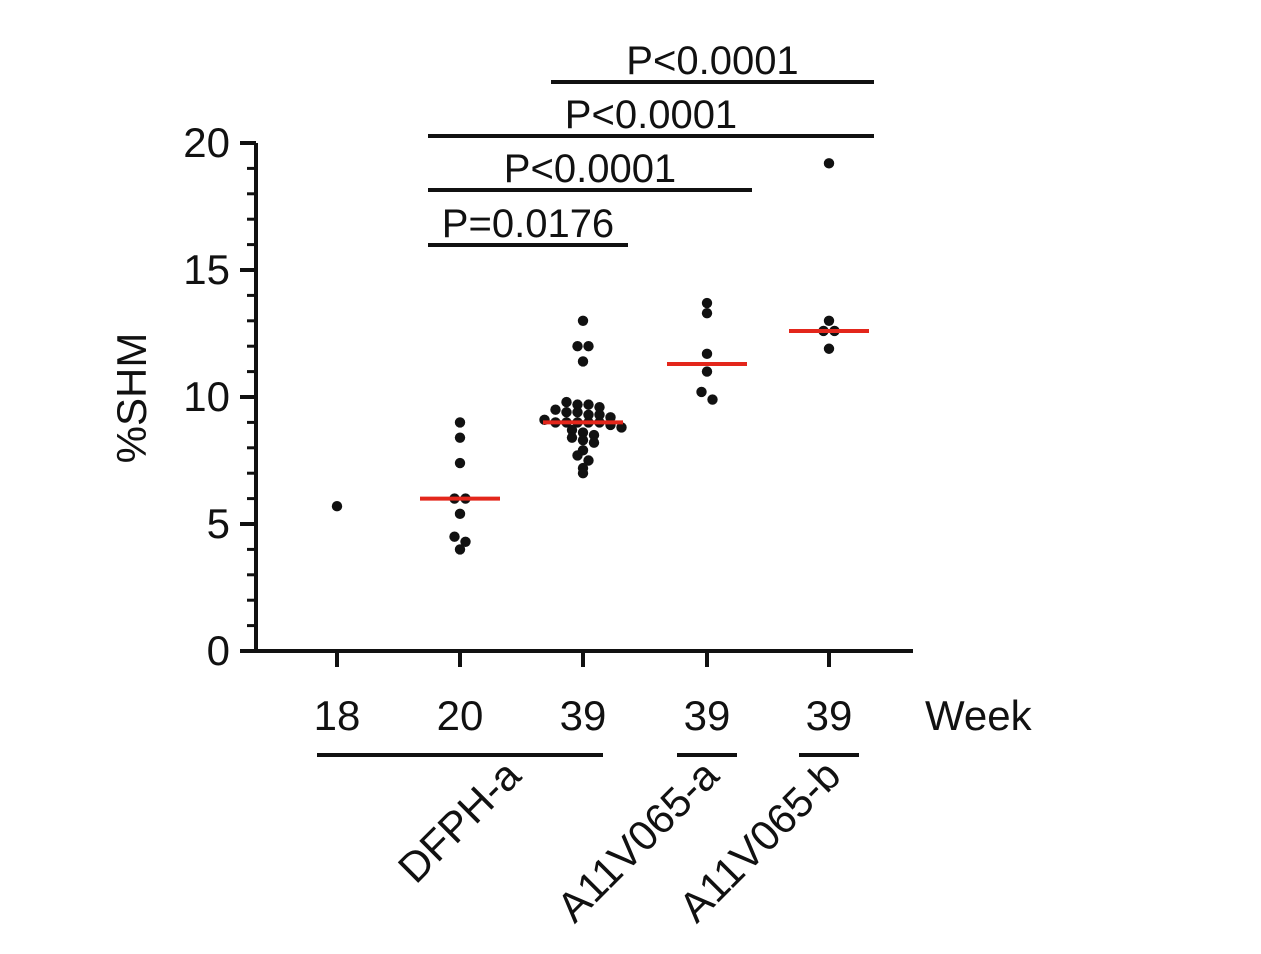  Describe the element at coordinates (206, 269) in the screenshot. I see `y-tick-label: 15` at that location.